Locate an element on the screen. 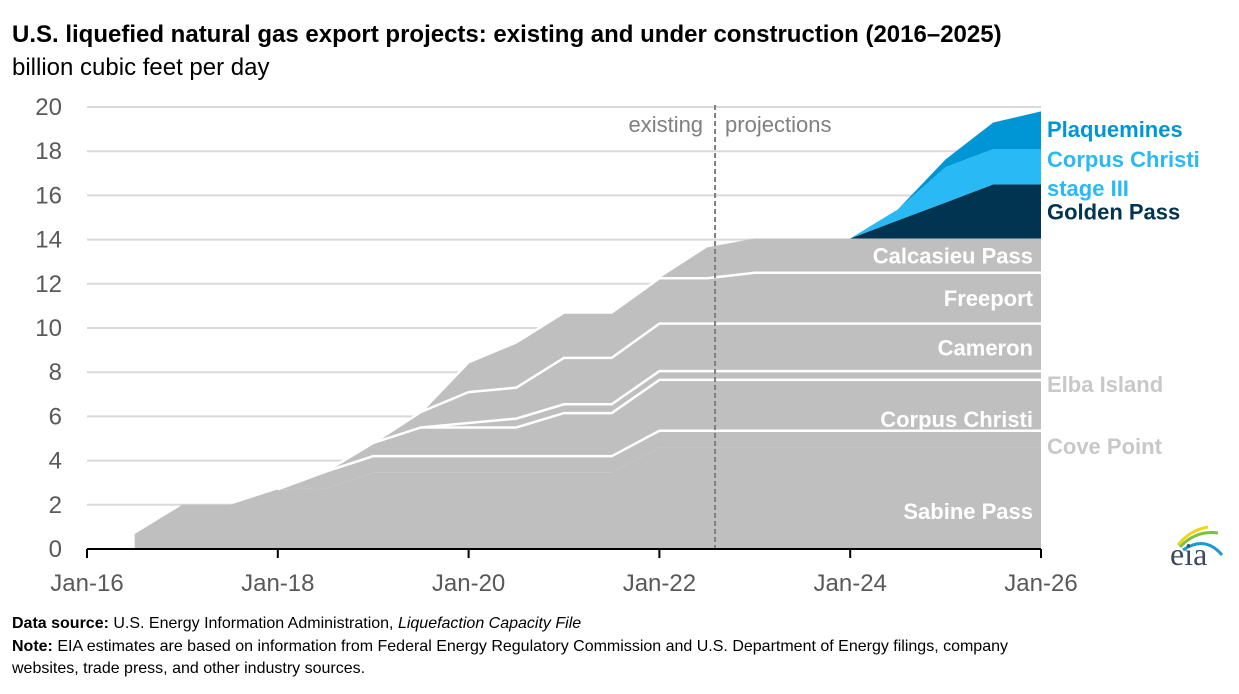 The image size is (1239, 694). label-cove-point: Cove Point is located at coordinates (1105, 446).